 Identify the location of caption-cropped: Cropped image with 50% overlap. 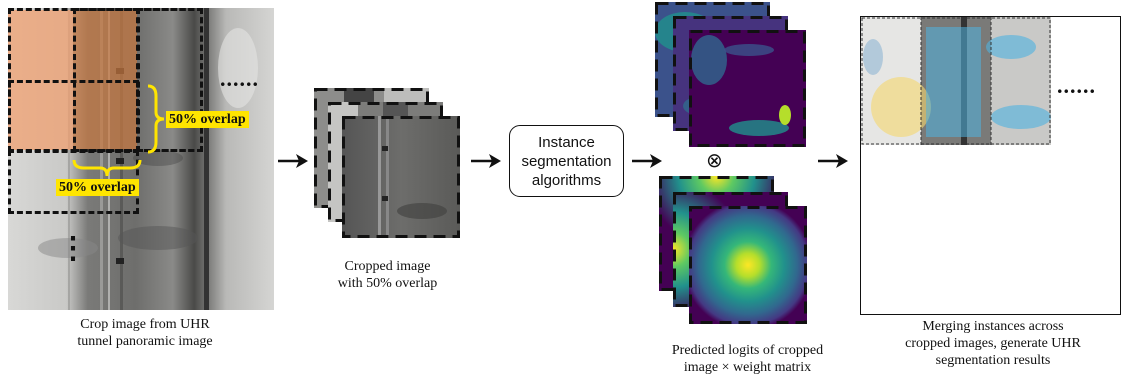
(387, 275).